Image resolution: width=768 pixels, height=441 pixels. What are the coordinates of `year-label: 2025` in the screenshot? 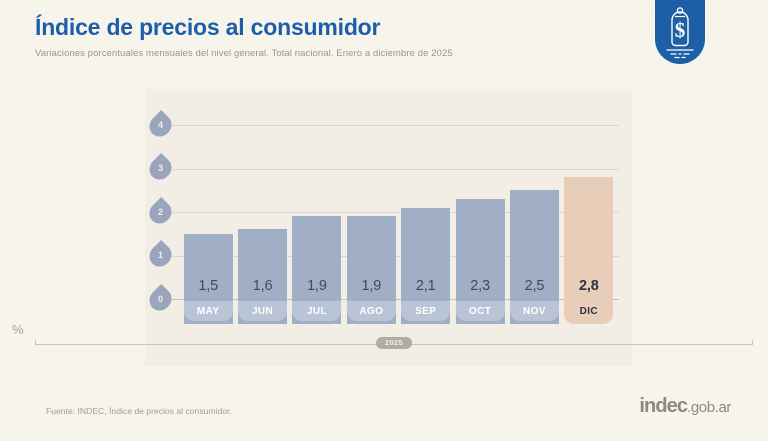 It's located at (394, 343).